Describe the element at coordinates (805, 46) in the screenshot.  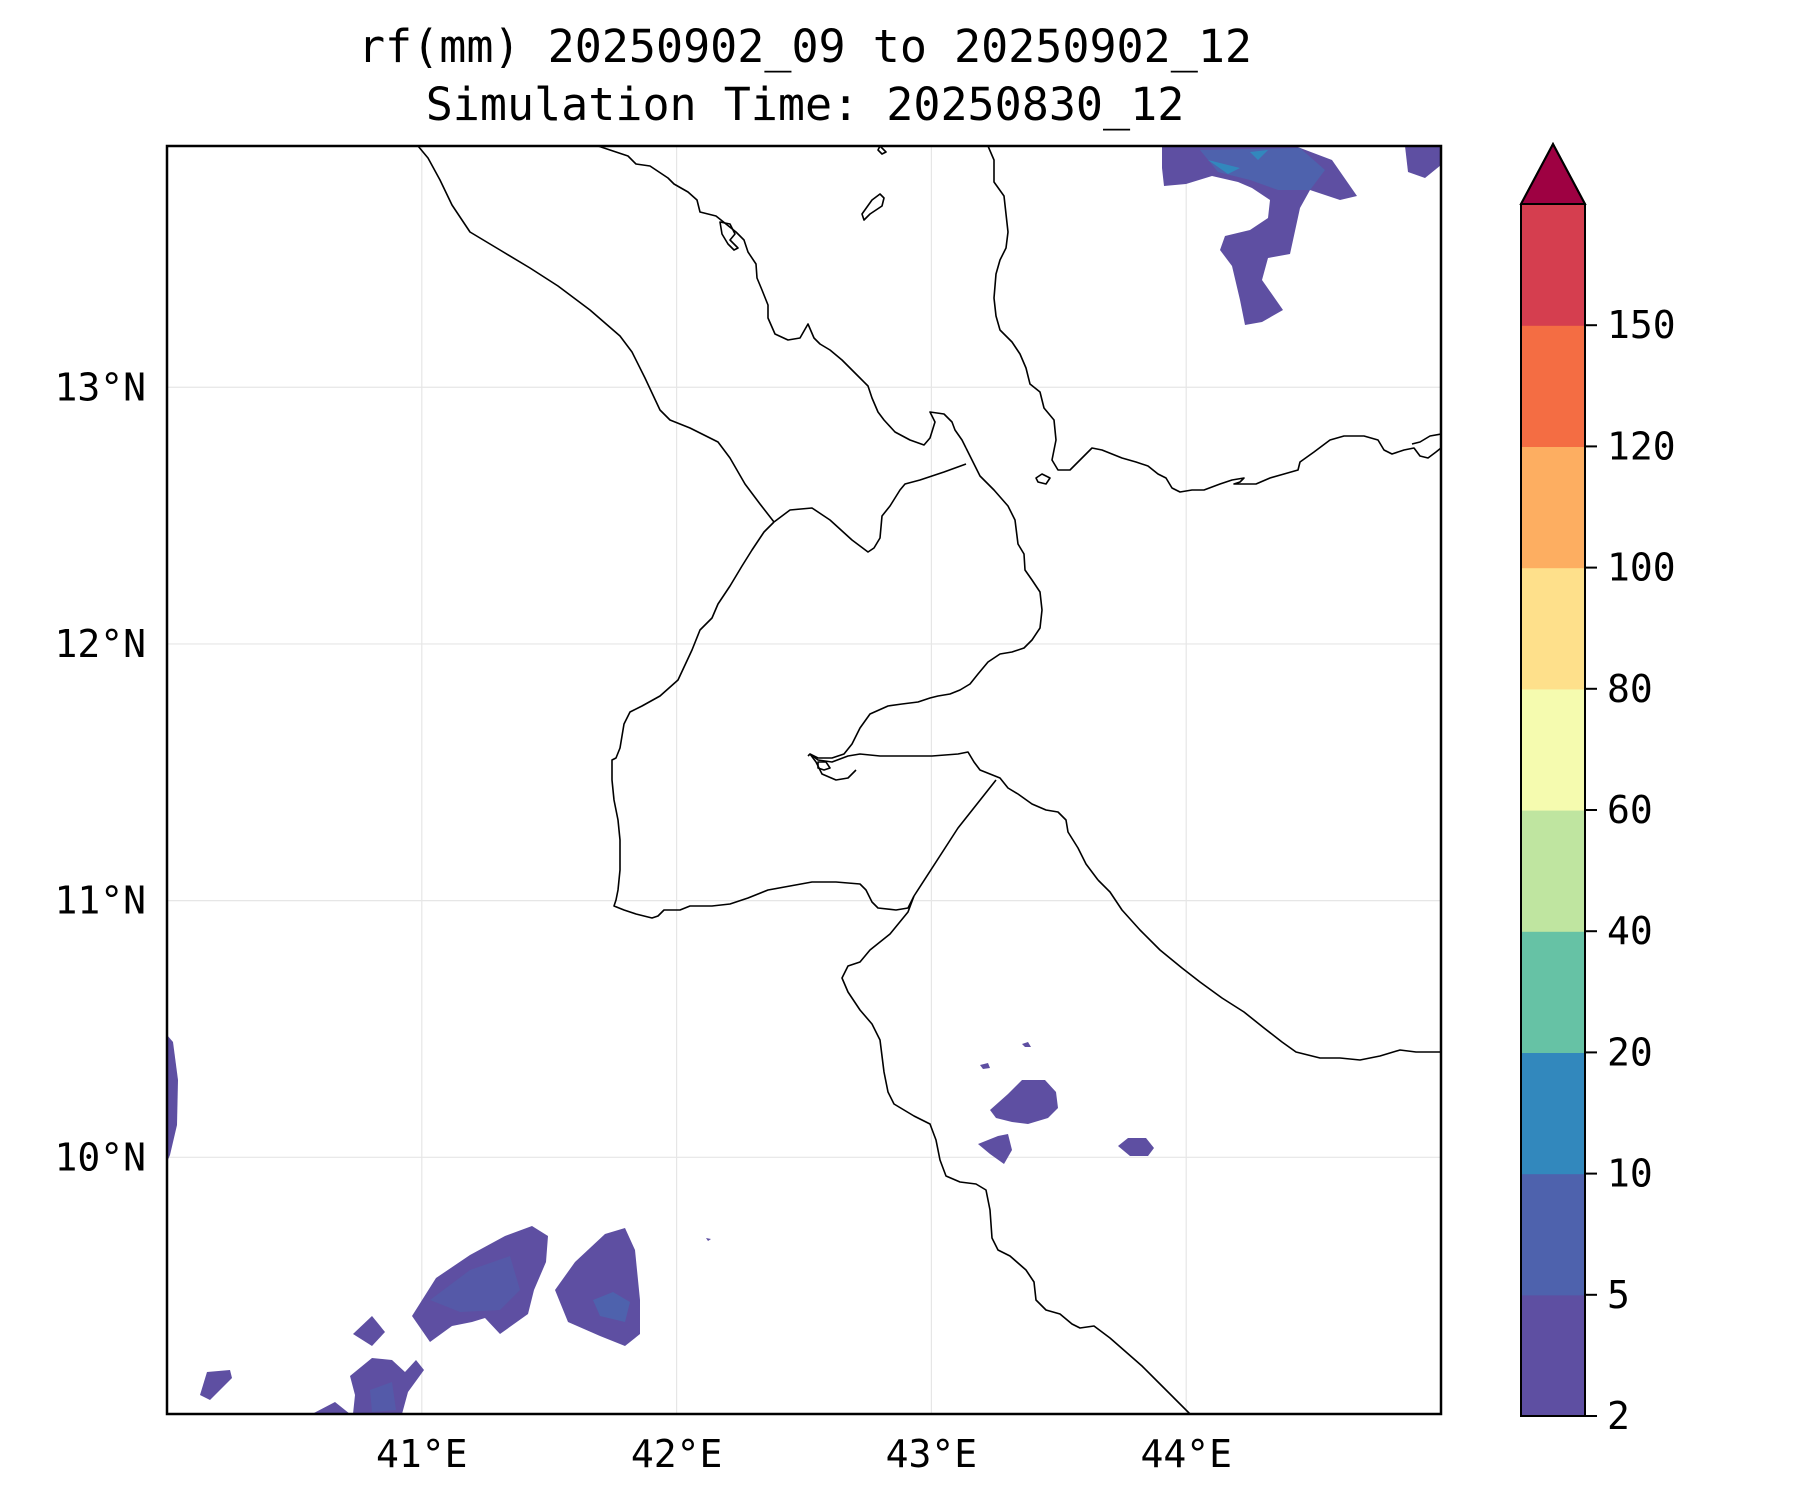
I see `map-title: rf(mm) 20250902_09 to 20250902_12` at that location.